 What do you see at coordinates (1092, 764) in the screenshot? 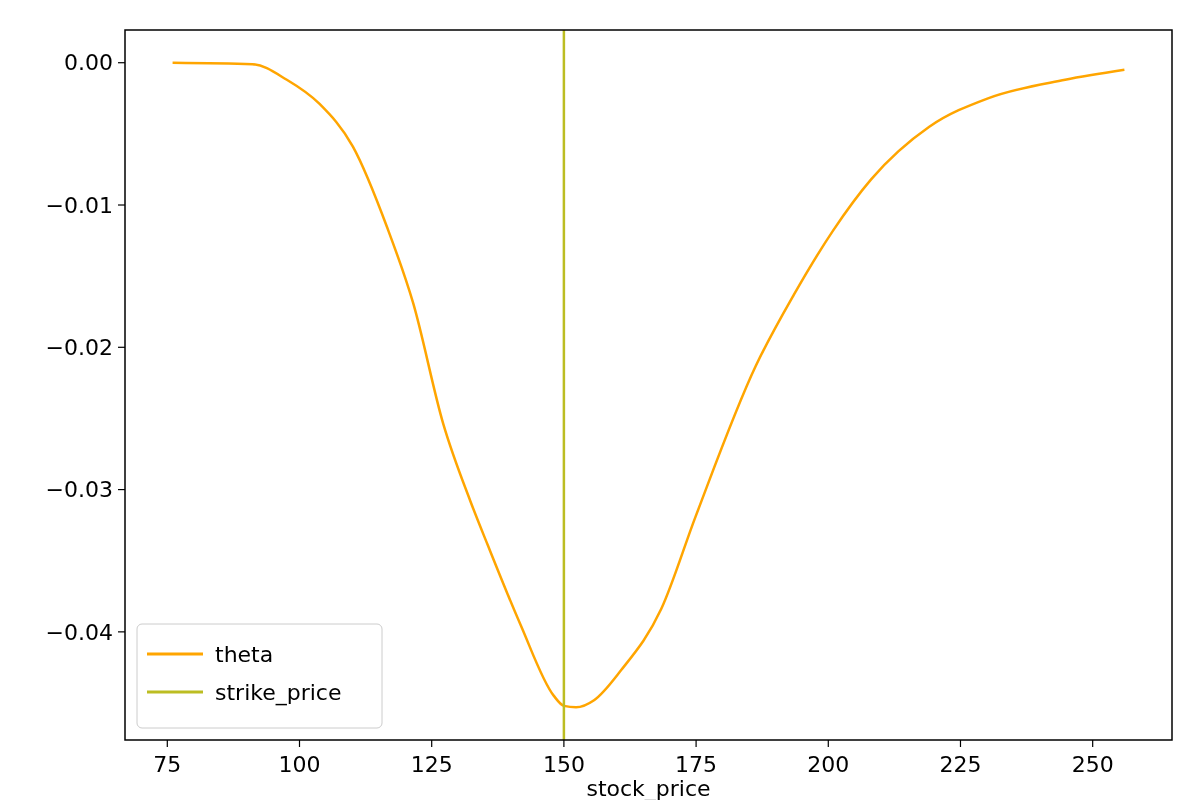
I see `x-tick-label: 250` at bounding box center [1092, 764].